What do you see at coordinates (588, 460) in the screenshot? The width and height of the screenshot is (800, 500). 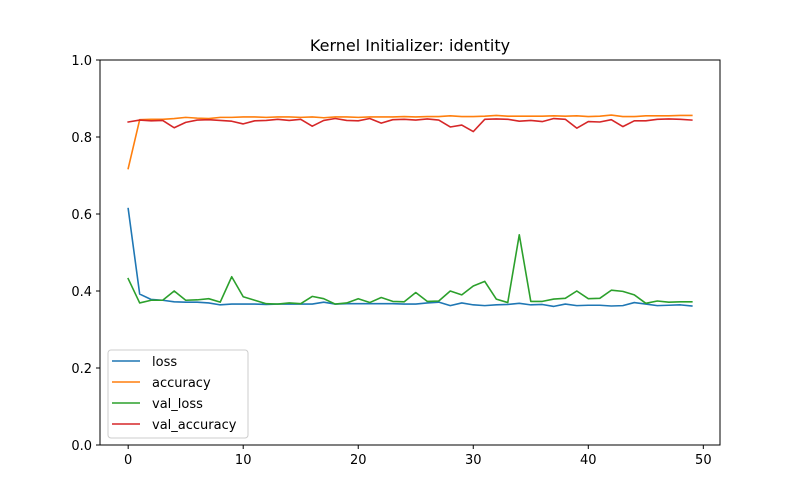 I see `x-tick-label: 40` at bounding box center [588, 460].